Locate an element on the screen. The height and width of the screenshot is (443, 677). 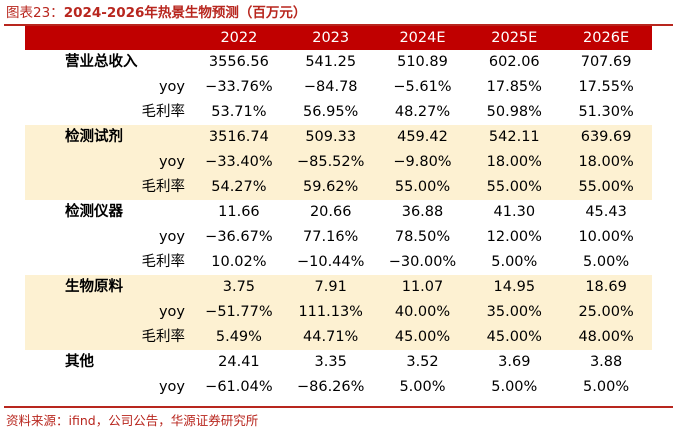
value-cell: 14.95 is located at coordinates (514, 287).